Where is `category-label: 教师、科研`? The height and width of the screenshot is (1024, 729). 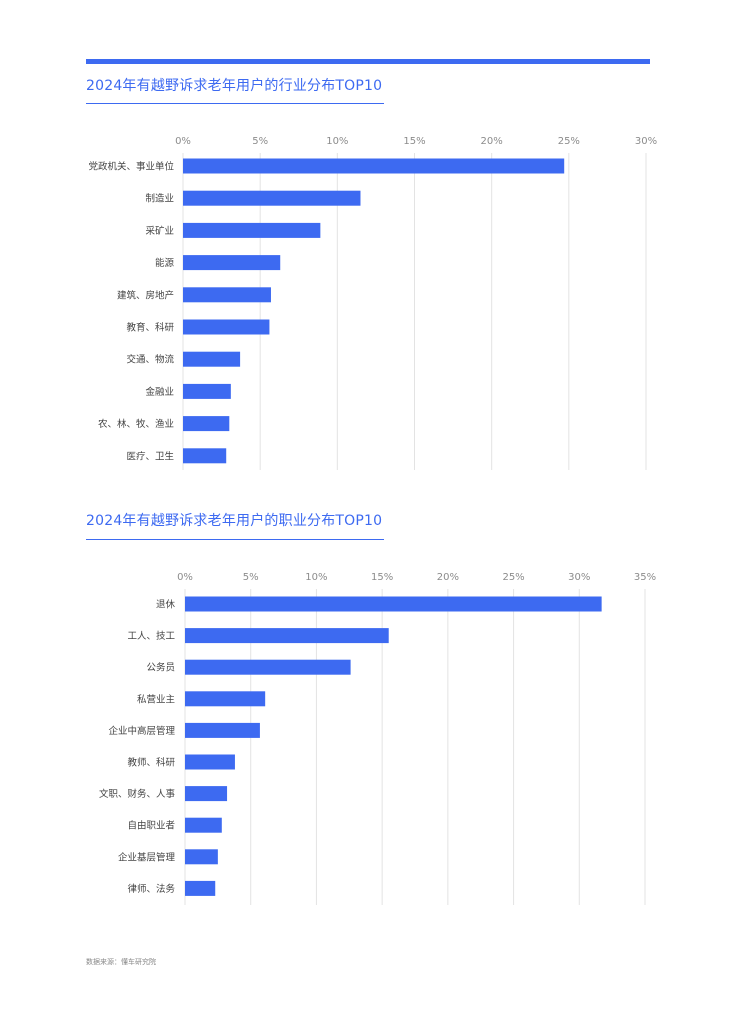 category-label: 教师、科研 is located at coordinates (151, 763).